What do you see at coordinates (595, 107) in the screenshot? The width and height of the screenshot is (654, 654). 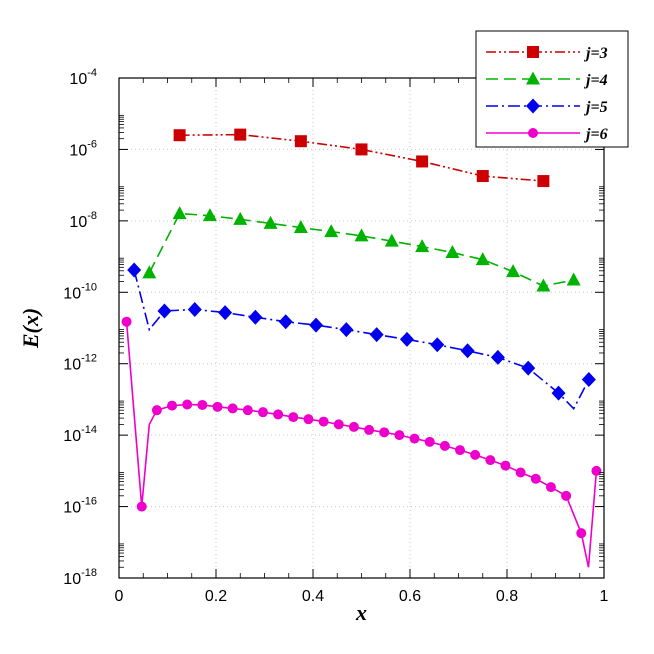 I see `legend-label: j=5` at bounding box center [595, 107].